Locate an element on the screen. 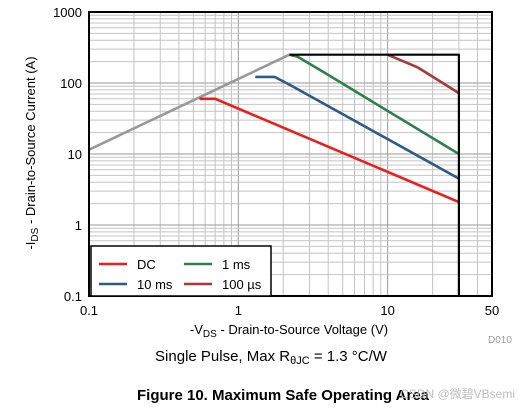  series-line-dc is located at coordinates (329, 150).